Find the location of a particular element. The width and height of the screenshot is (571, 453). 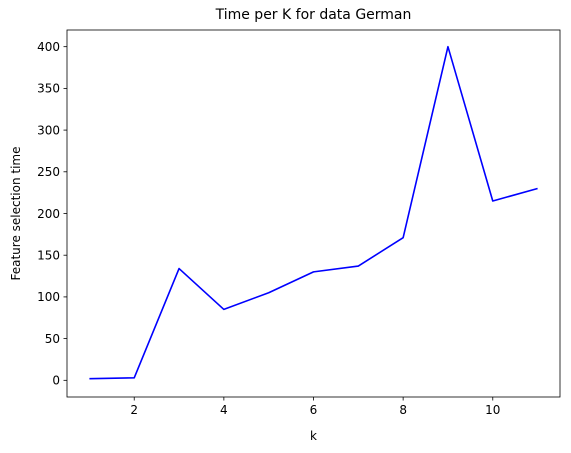

y-tick-label: 150 is located at coordinates (48, 256).